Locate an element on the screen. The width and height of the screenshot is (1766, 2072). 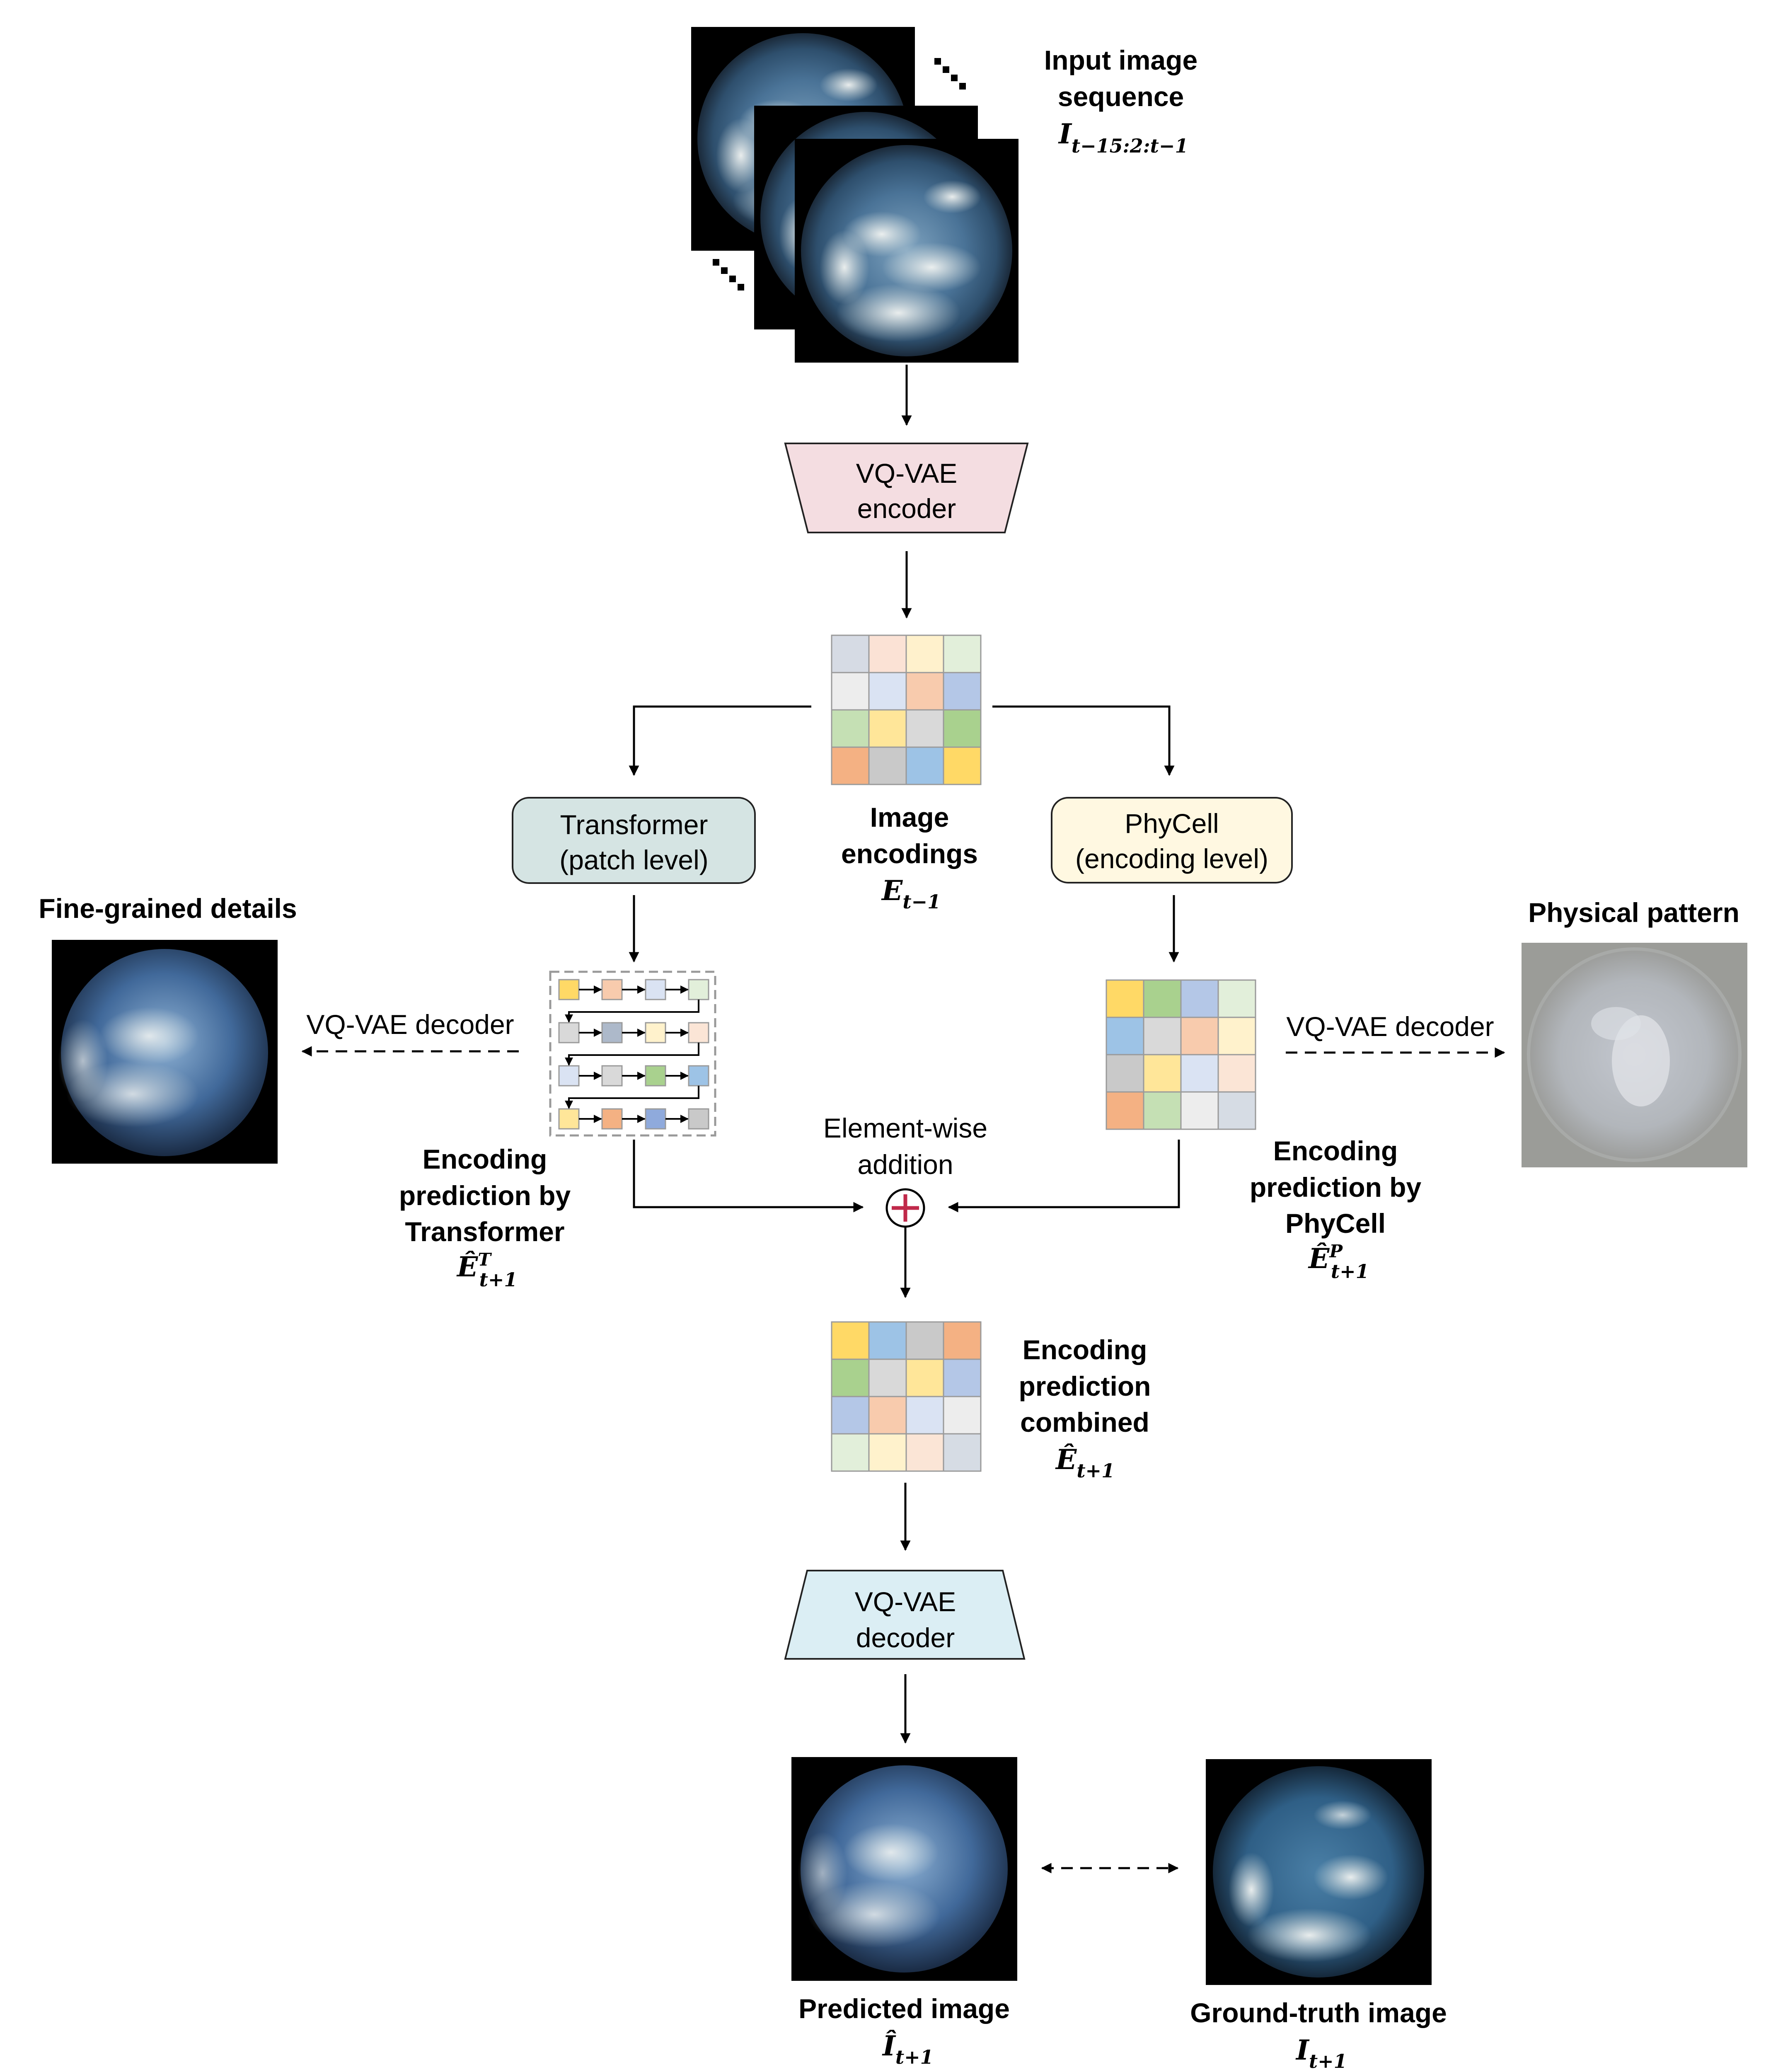
decoder-trapezoid is located at coordinates (905, 1615).